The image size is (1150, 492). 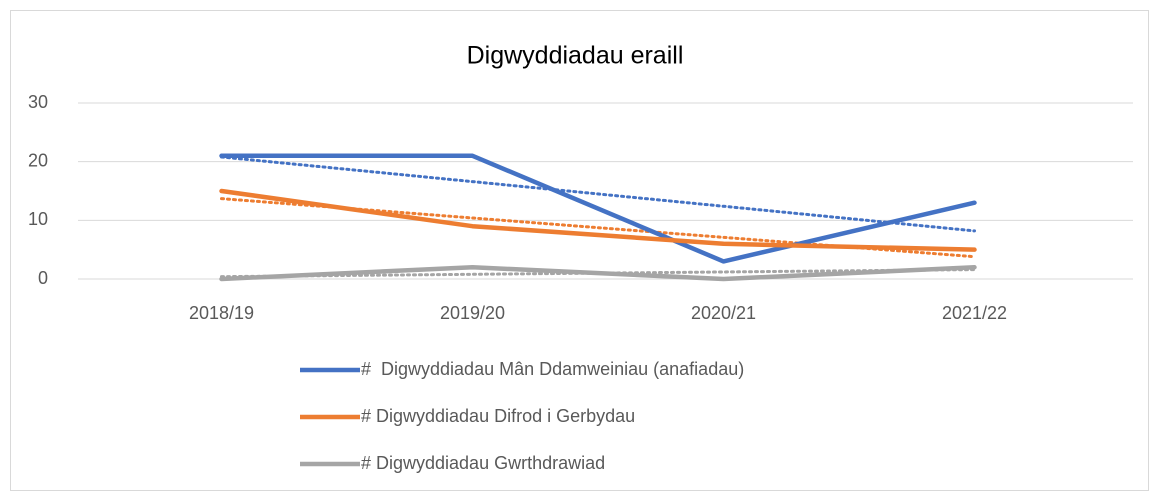 I want to click on y-tick-label: 30, so click(x=38, y=102).